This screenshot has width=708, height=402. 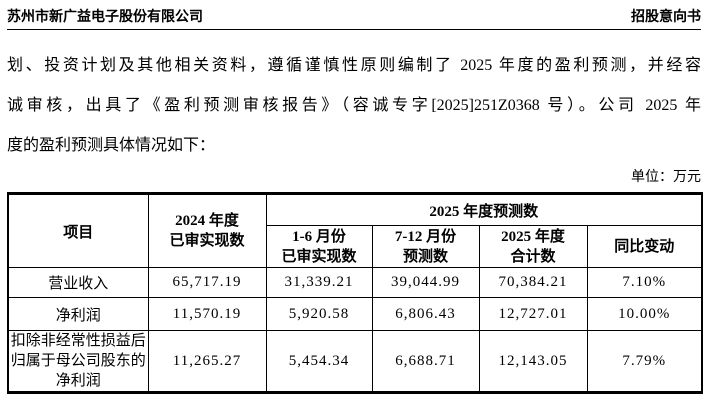 What do you see at coordinates (484, 209) in the screenshot?
I see `header-2025-forecast-group: 2025 年度预测数` at bounding box center [484, 209].